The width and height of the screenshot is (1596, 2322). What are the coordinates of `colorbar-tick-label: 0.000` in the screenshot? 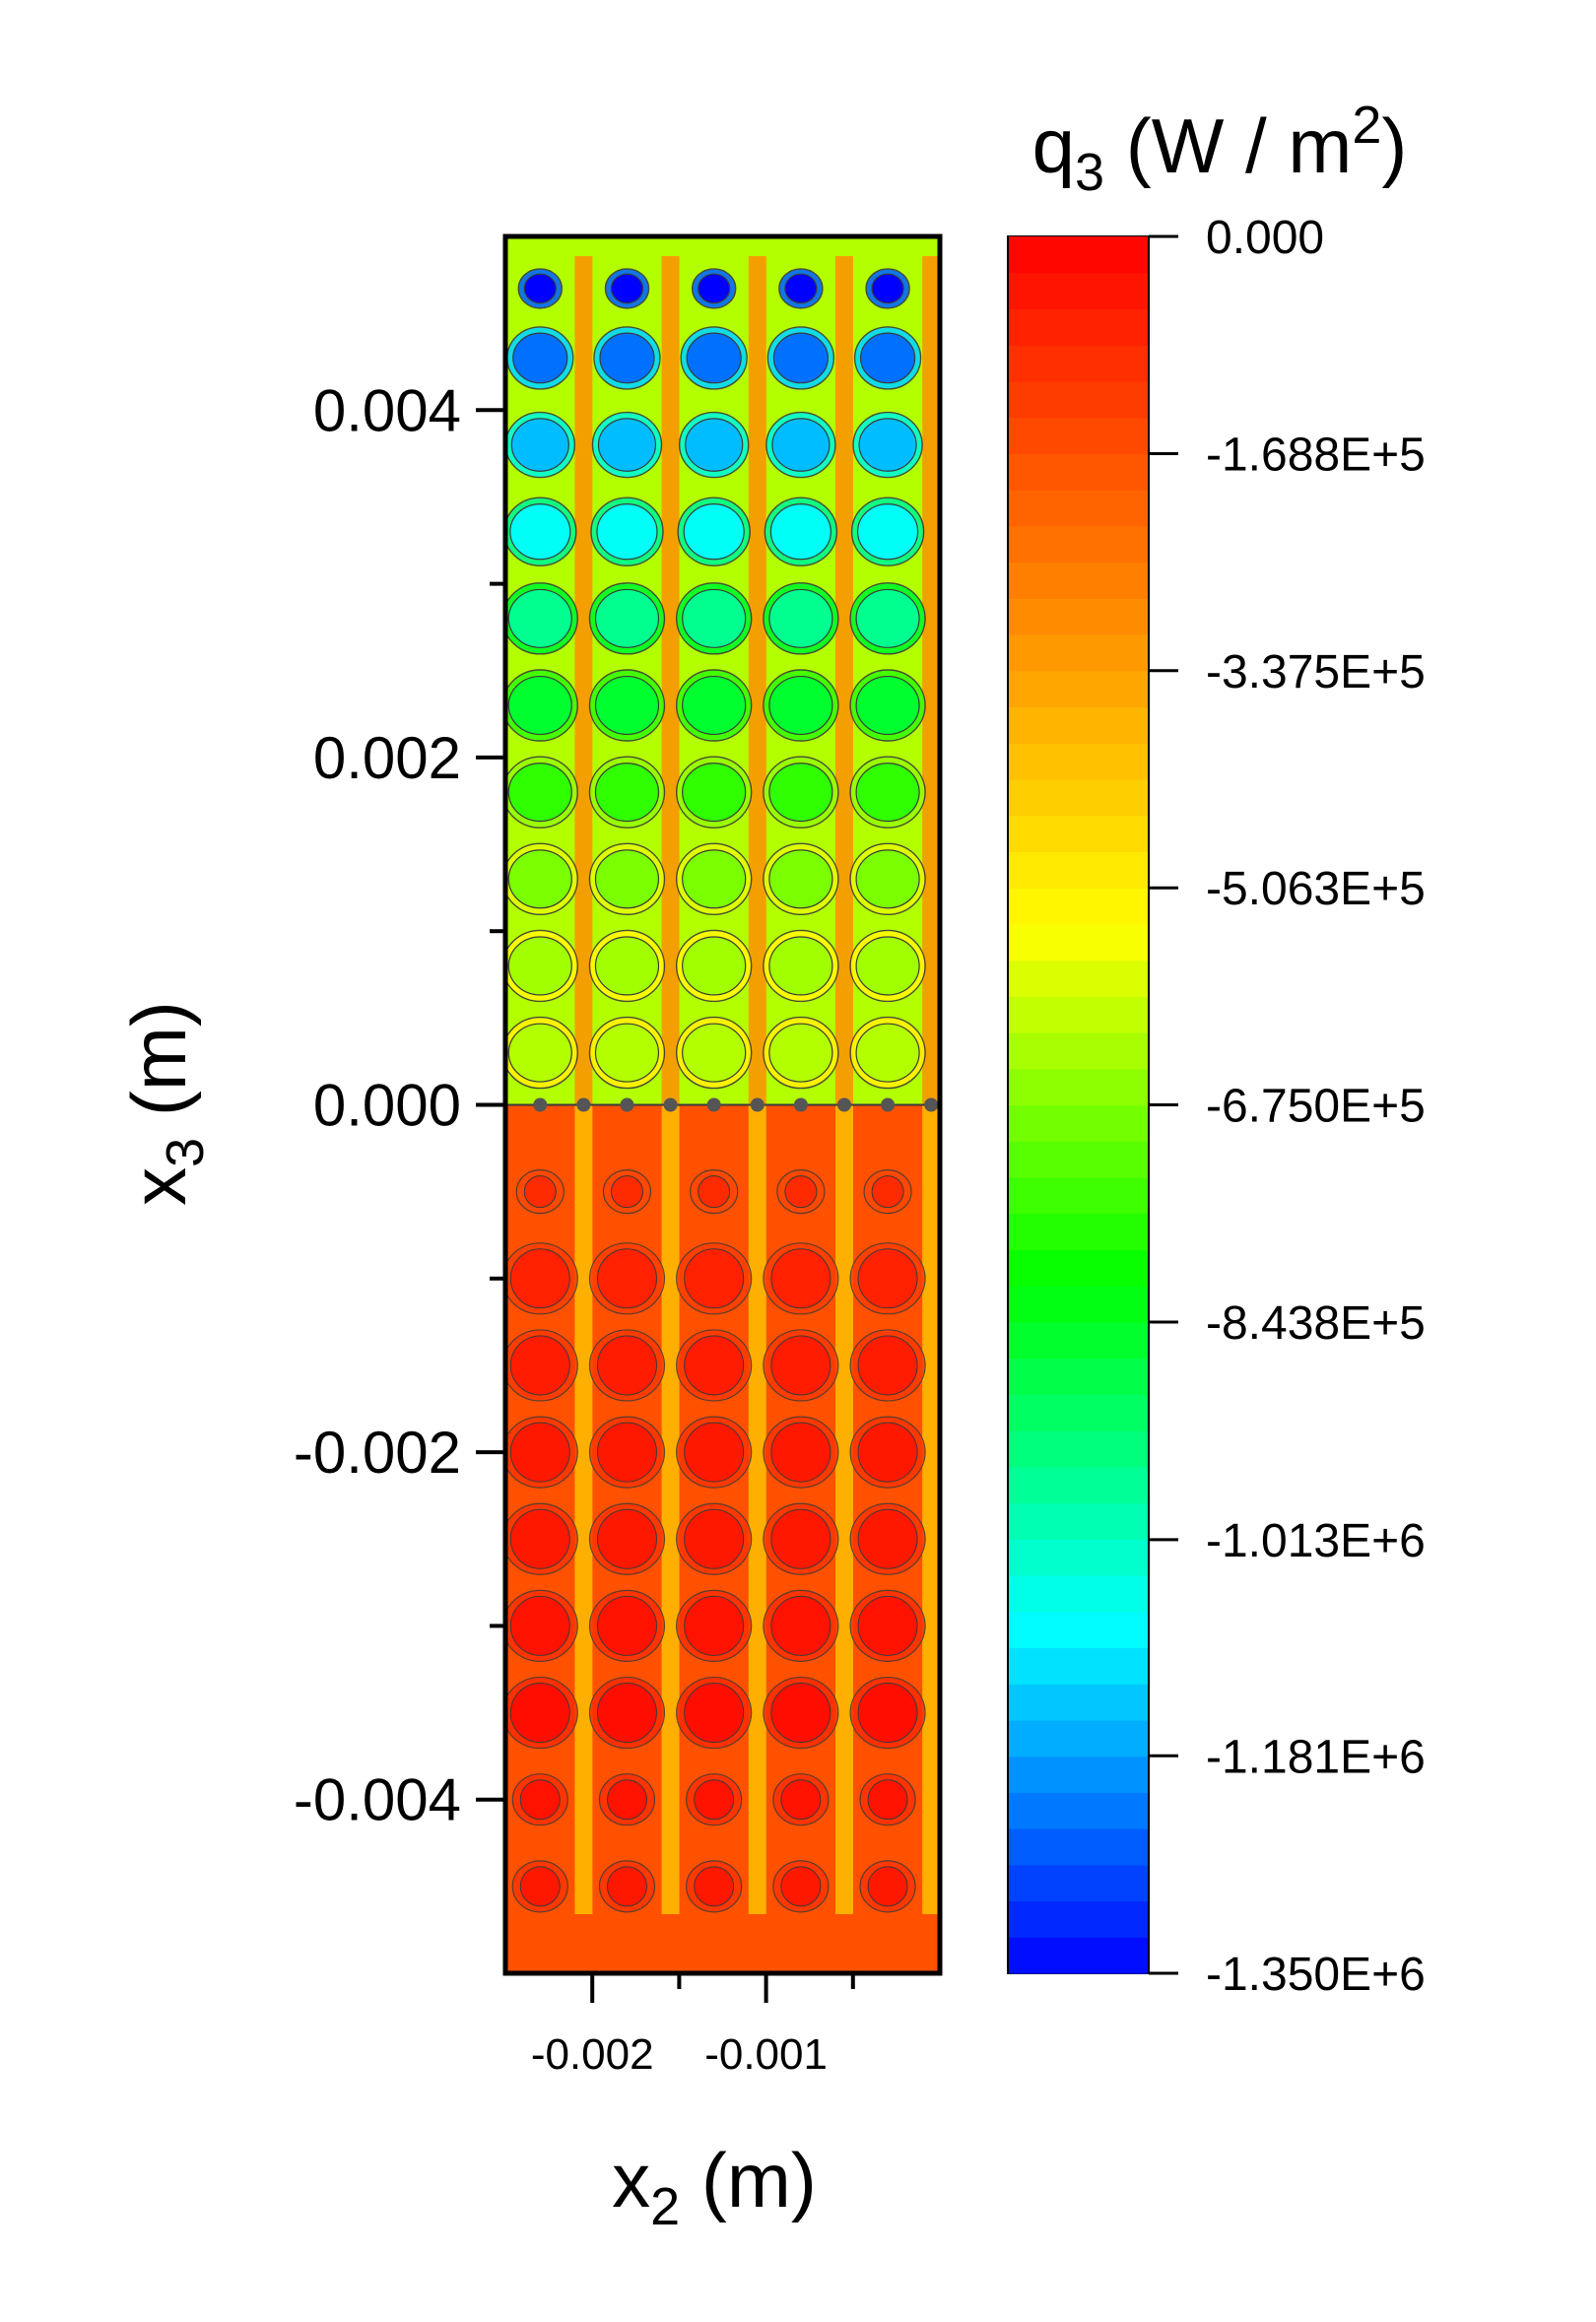 It's located at (1265, 238).